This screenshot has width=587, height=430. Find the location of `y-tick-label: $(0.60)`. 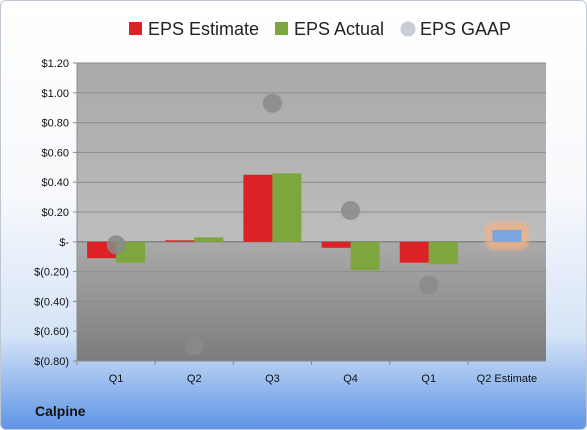

y-tick-label: $(0.60) is located at coordinates (51, 332).